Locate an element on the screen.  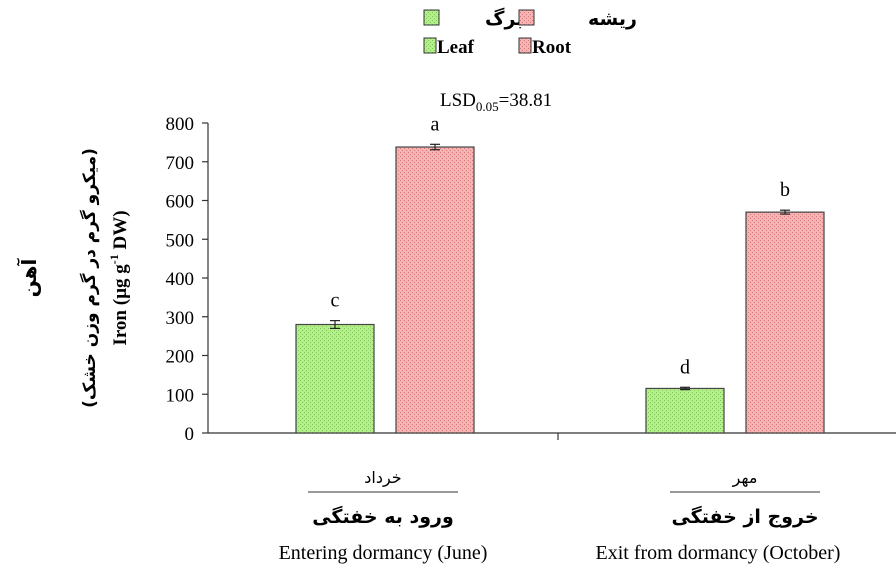
y-tick-label: 600 is located at coordinates (180, 202).